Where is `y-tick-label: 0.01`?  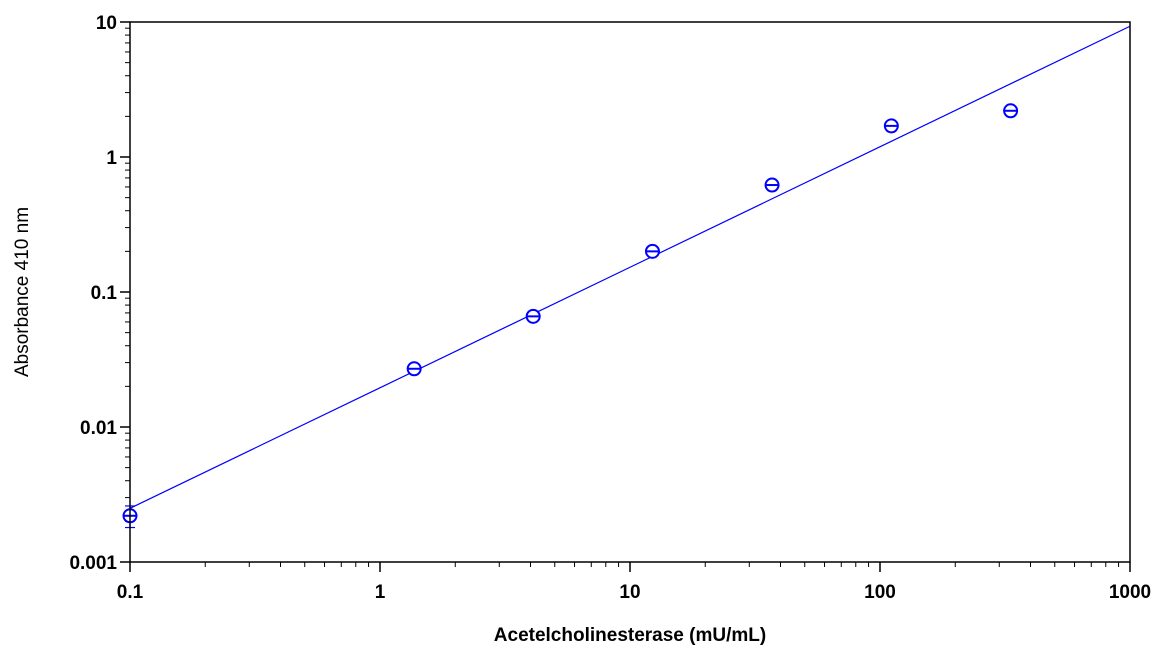
y-tick-label: 0.01 is located at coordinates (98, 428).